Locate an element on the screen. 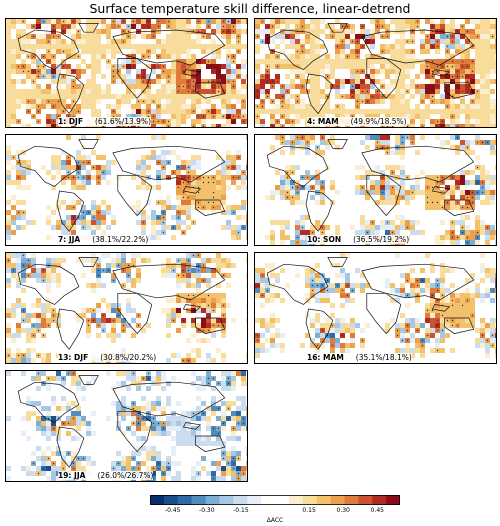  skill-map is located at coordinates (126, 308).